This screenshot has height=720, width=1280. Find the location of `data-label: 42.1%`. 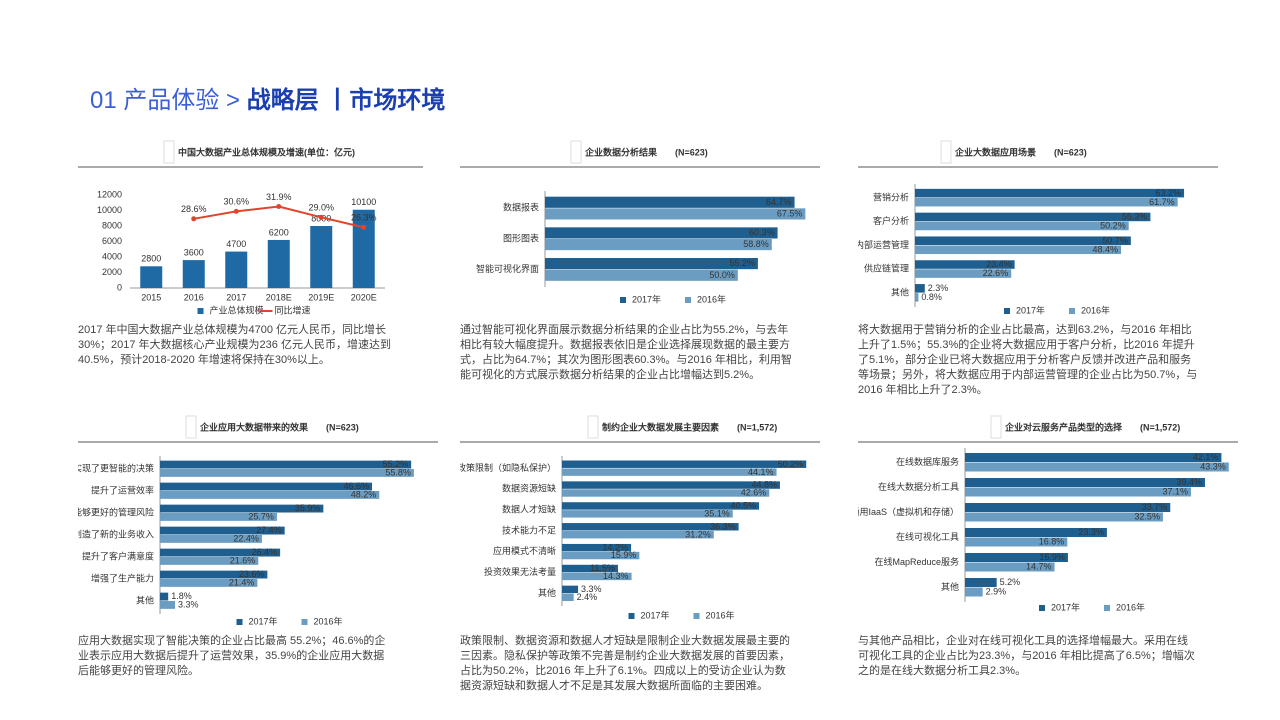

data-label: 42.1% is located at coordinates (1206, 457).